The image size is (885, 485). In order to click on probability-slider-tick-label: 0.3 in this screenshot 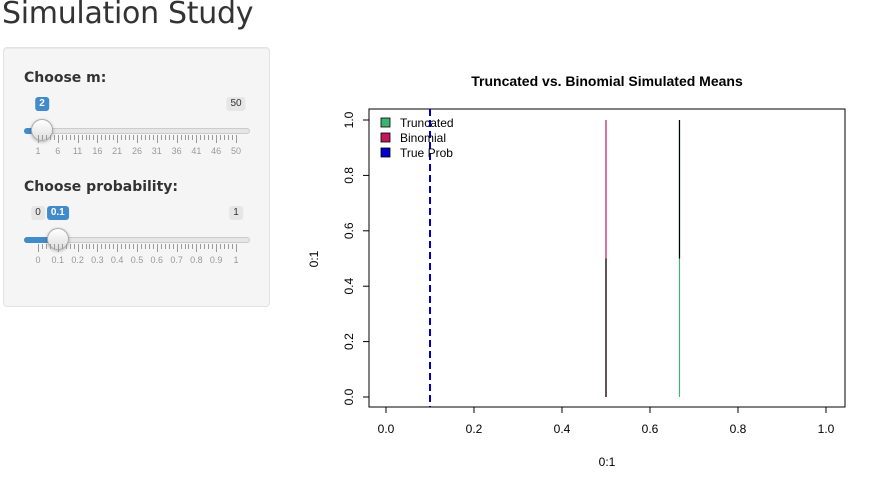, I will do `click(97, 260)`.